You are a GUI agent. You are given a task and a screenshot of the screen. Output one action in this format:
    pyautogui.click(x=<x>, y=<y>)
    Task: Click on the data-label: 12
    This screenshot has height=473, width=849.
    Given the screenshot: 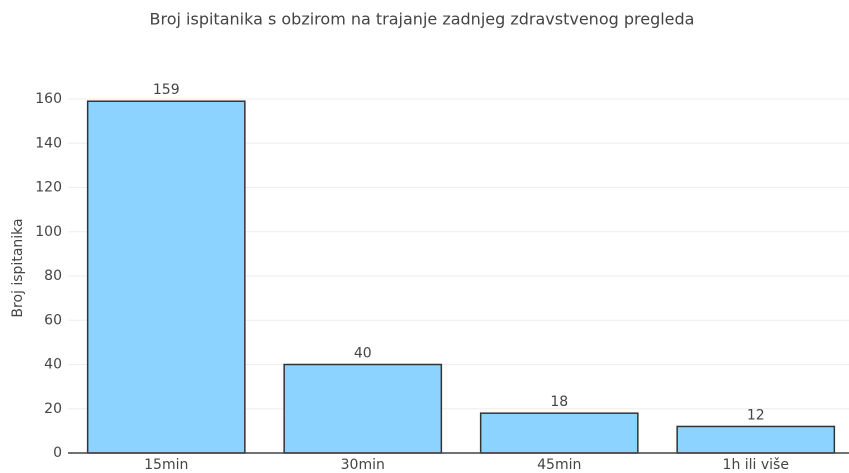 What is the action you would take?
    pyautogui.click(x=756, y=415)
    